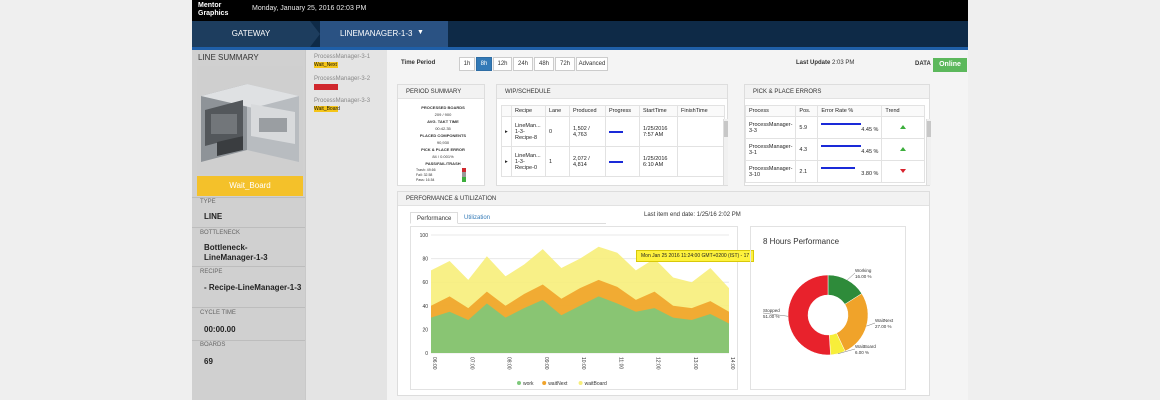  What do you see at coordinates (692, 215) in the screenshot?
I see `last-item-end-date: Last item end date: 1/25/16 2:02 PM` at bounding box center [692, 215].